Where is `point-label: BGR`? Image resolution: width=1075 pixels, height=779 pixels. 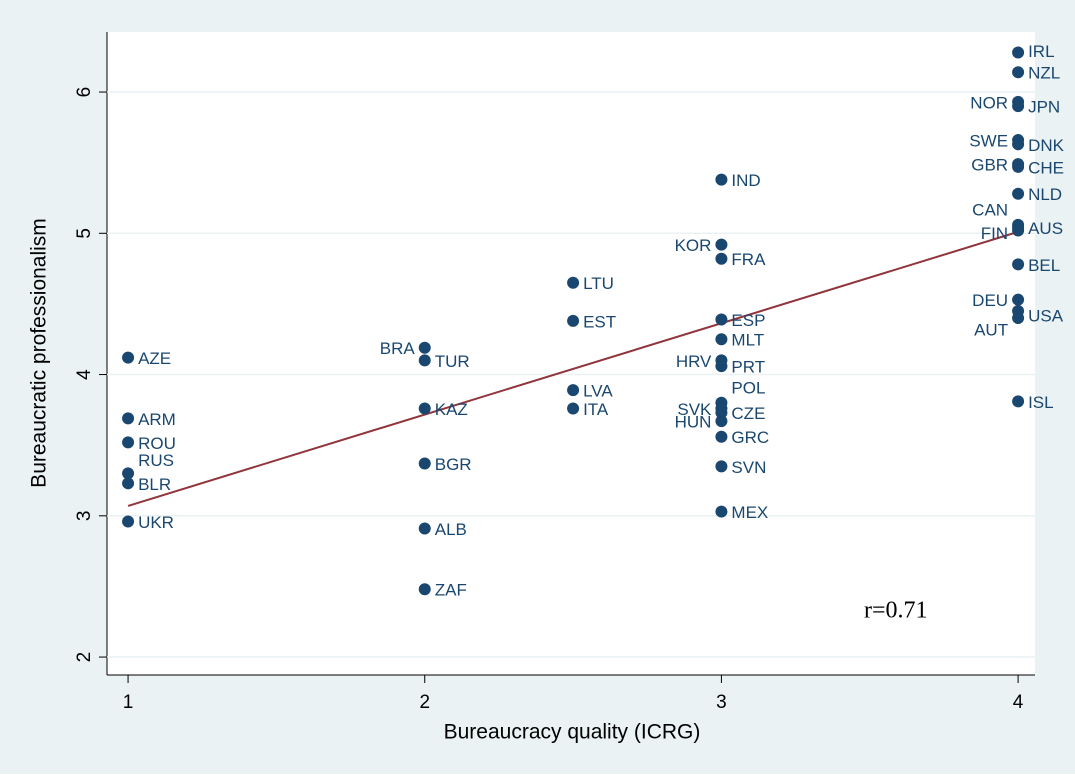 point-label: BGR is located at coordinates (453, 464).